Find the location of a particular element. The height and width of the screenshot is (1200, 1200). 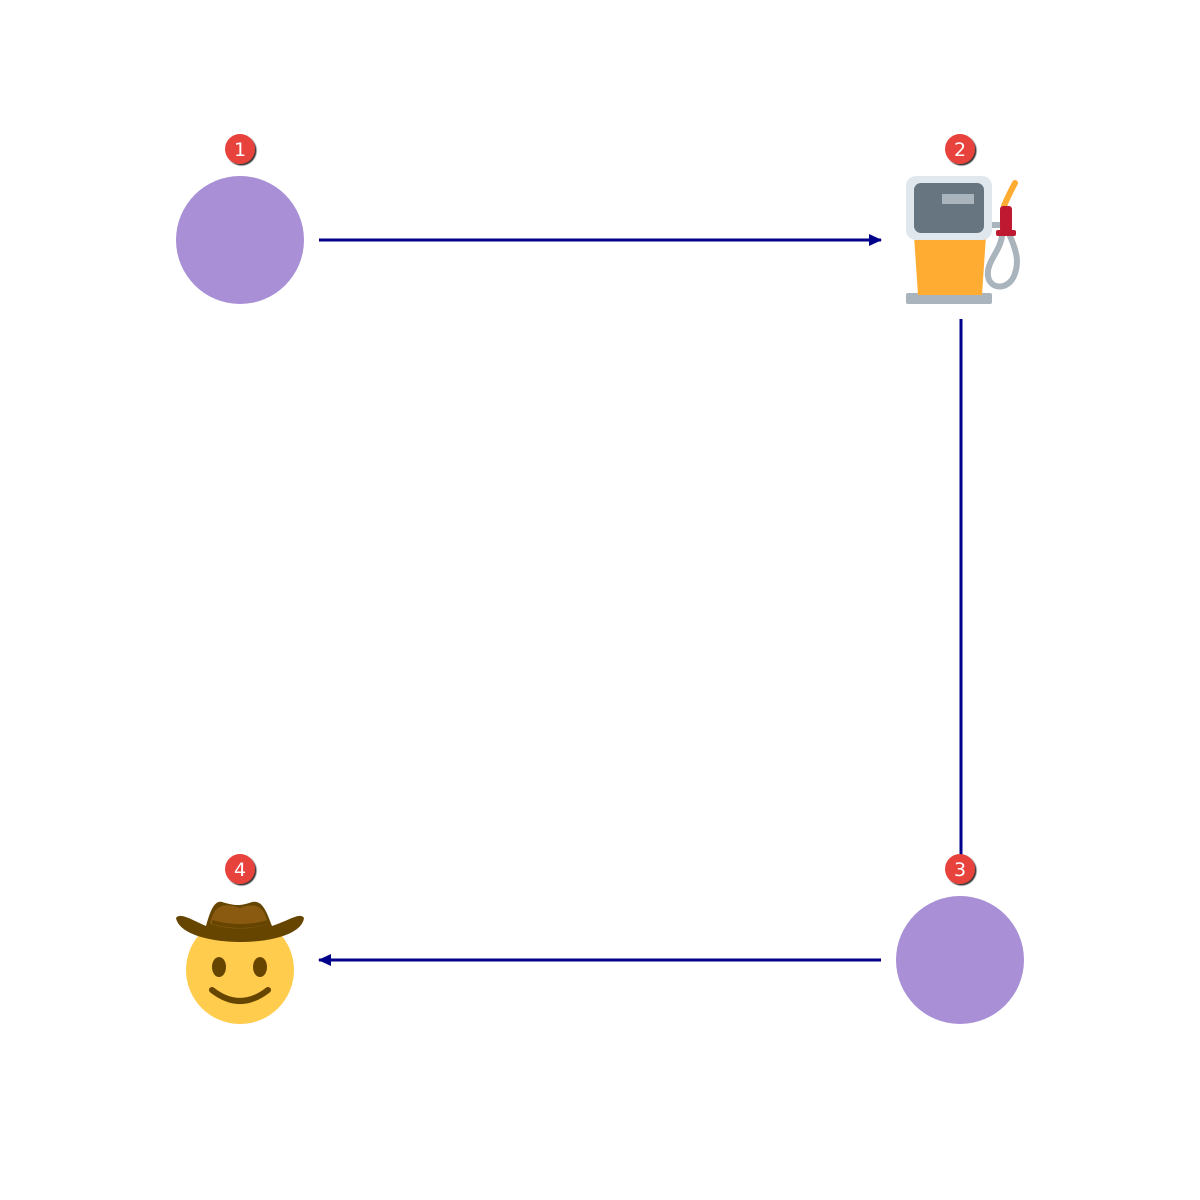

cowboy-face-icon is located at coordinates (240, 962).